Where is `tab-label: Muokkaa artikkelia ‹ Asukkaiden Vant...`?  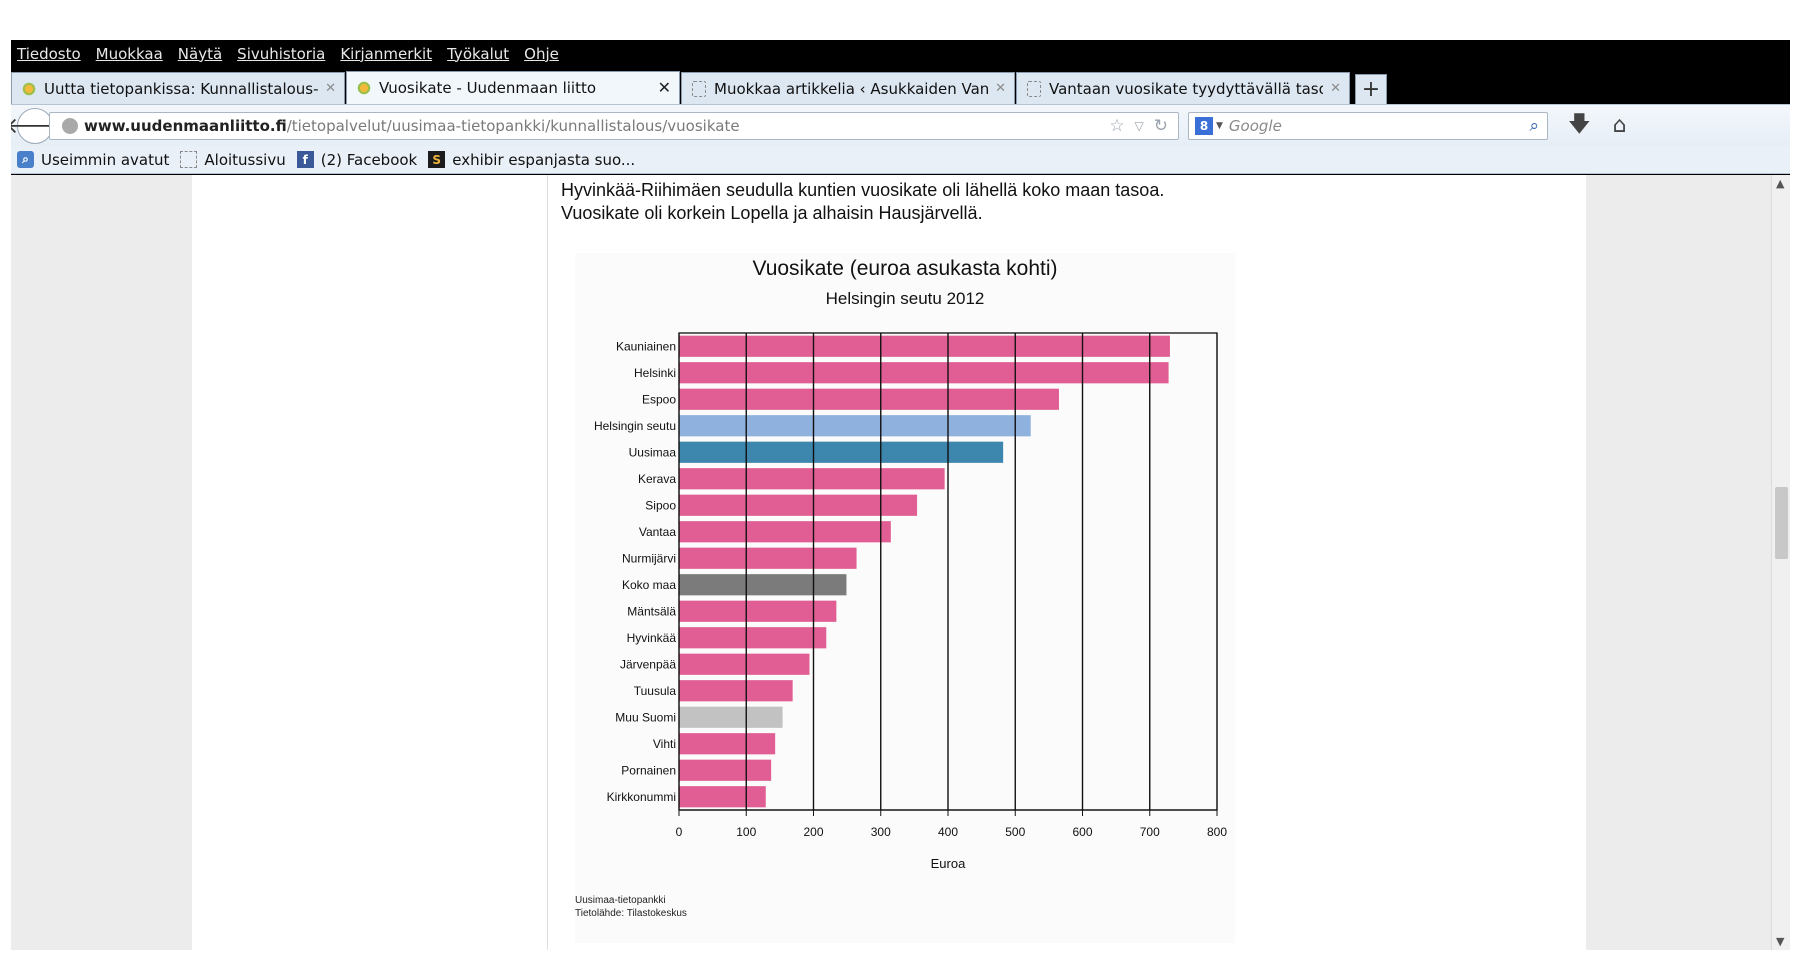 tab-label: Muokkaa artikkelia ‹ Asukkaiden Vant... is located at coordinates (851, 88).